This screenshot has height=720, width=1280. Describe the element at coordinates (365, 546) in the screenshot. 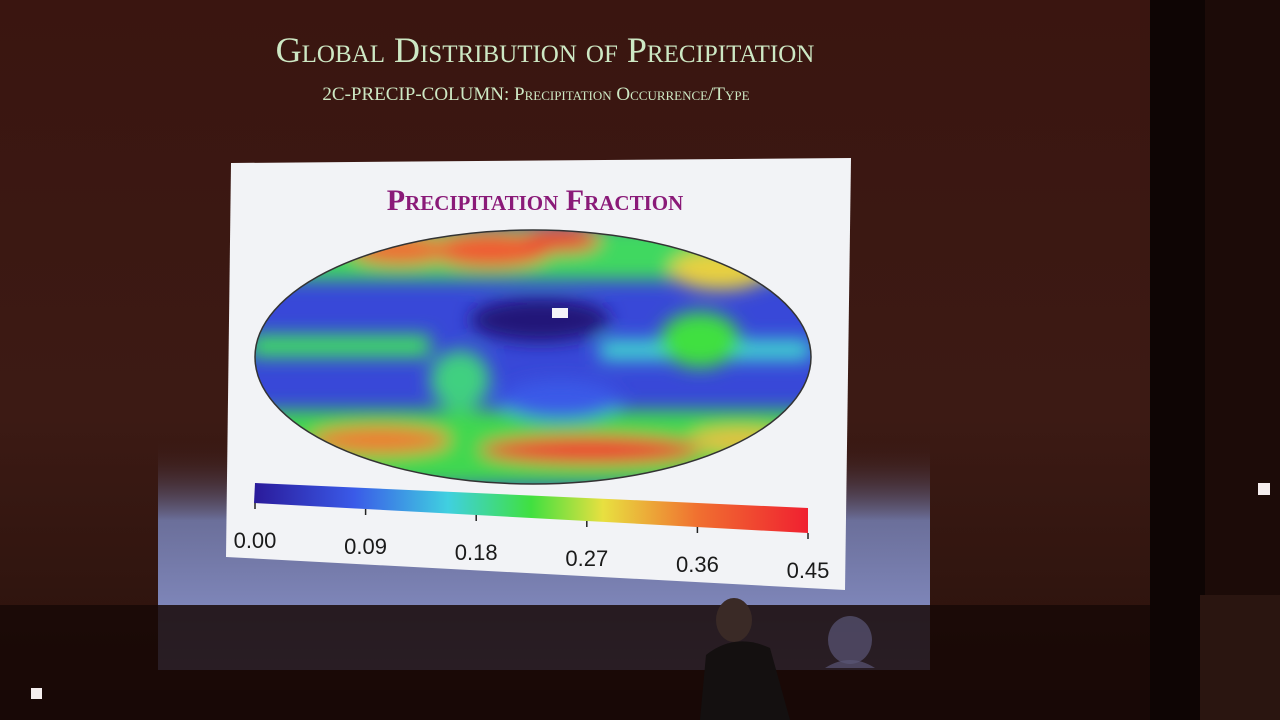

I see `colorbar-tick-label: 0.09` at that location.